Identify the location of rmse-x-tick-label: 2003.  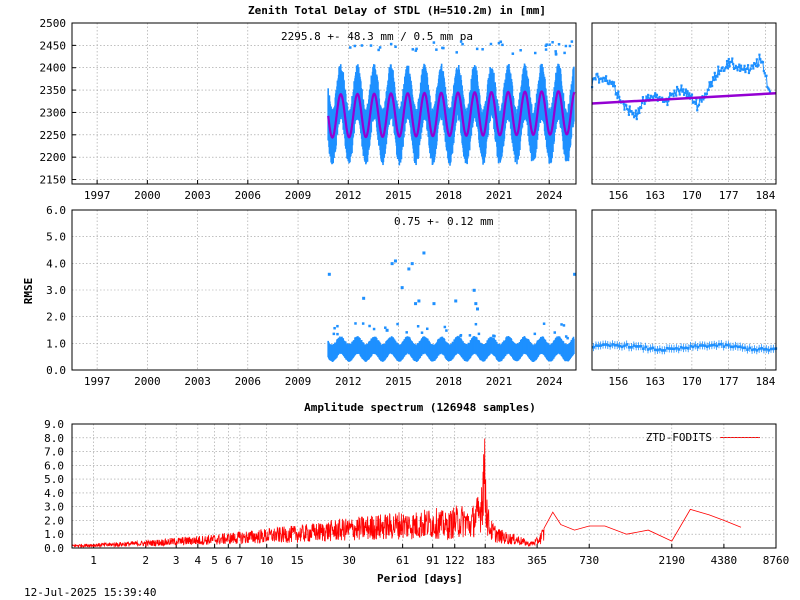
(197, 381).